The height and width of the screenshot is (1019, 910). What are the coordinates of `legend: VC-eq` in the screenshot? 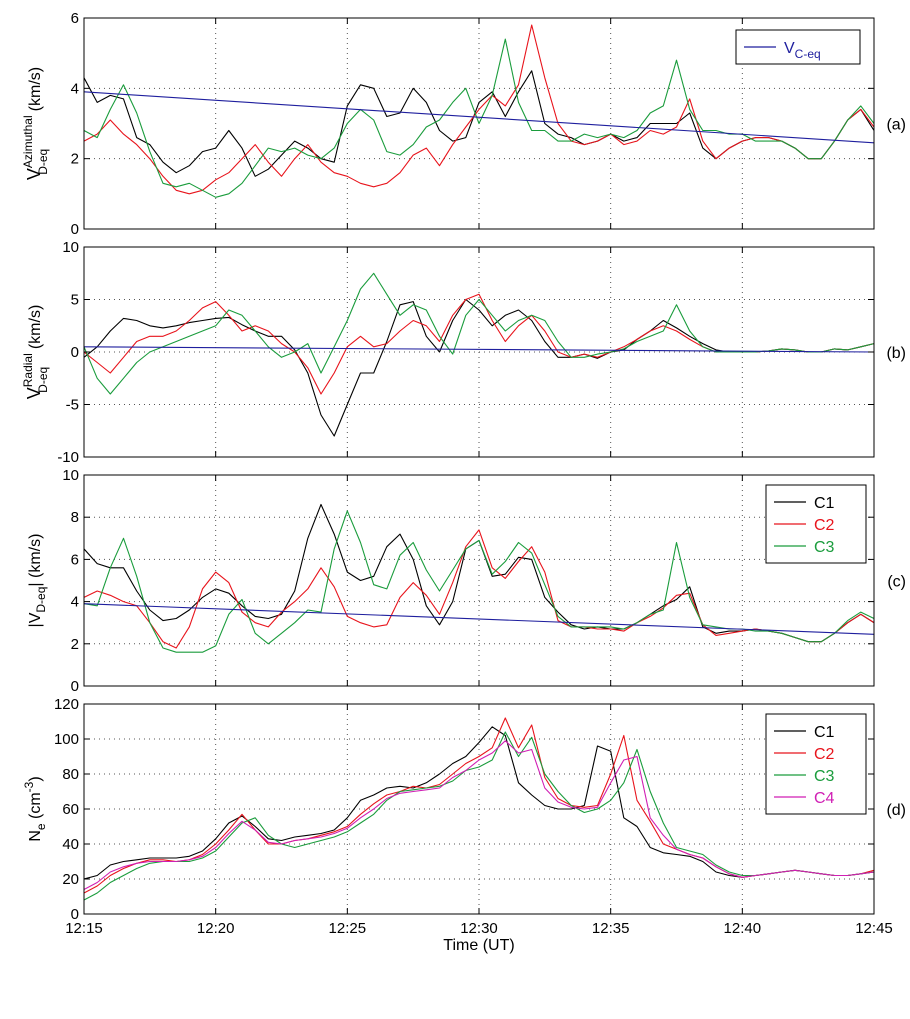 It's located at (798, 47).